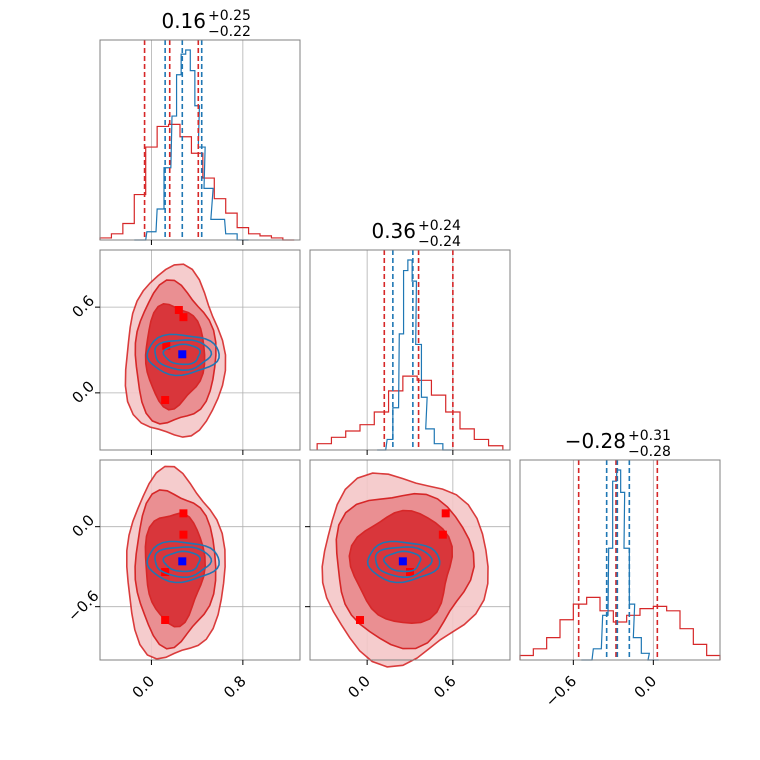 The height and width of the screenshot is (760, 760). What do you see at coordinates (235, 687) in the screenshot?
I see `x-tick-label: 0.8` at bounding box center [235, 687].